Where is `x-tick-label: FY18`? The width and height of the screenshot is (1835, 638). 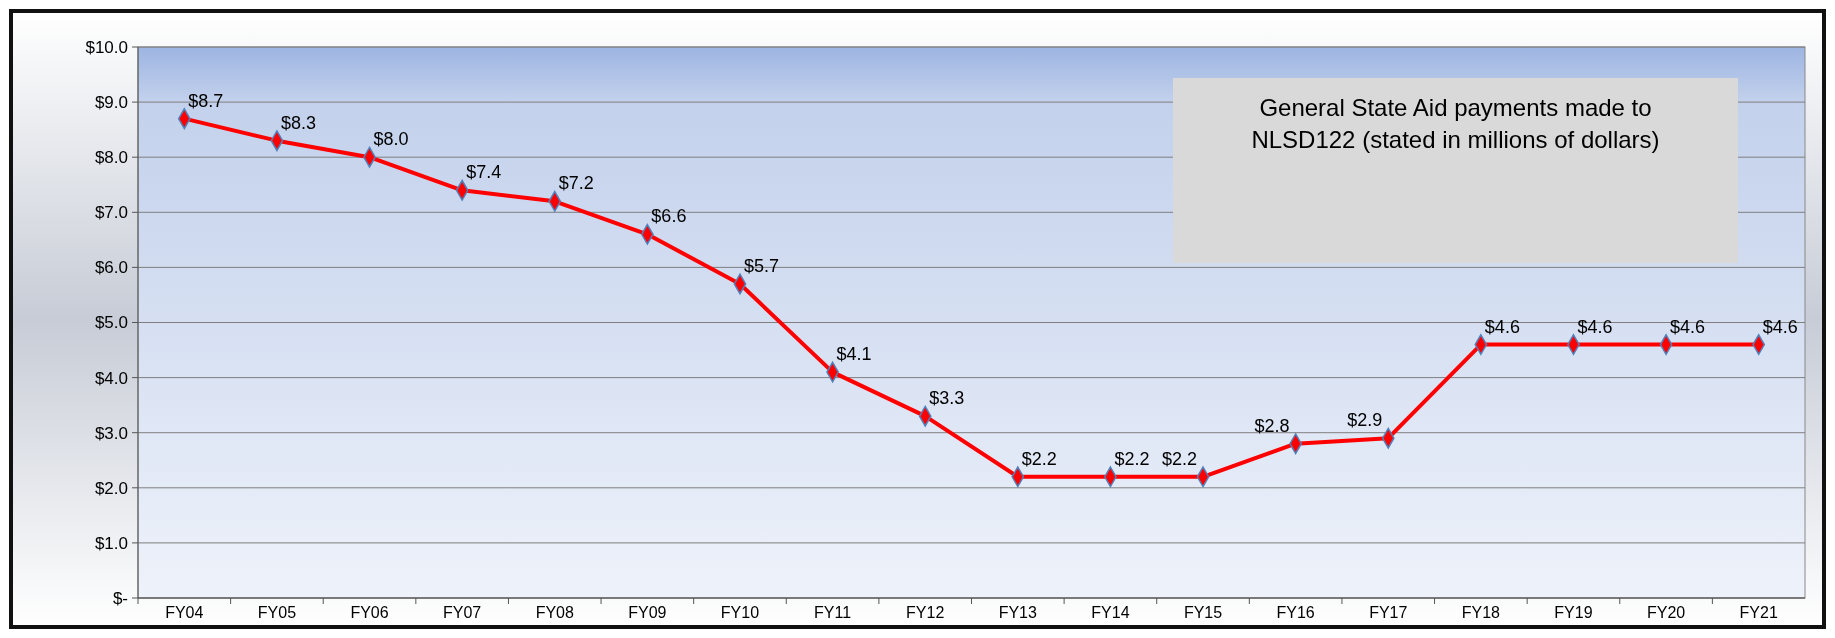
x-tick-label: FY18 is located at coordinates (1481, 612).